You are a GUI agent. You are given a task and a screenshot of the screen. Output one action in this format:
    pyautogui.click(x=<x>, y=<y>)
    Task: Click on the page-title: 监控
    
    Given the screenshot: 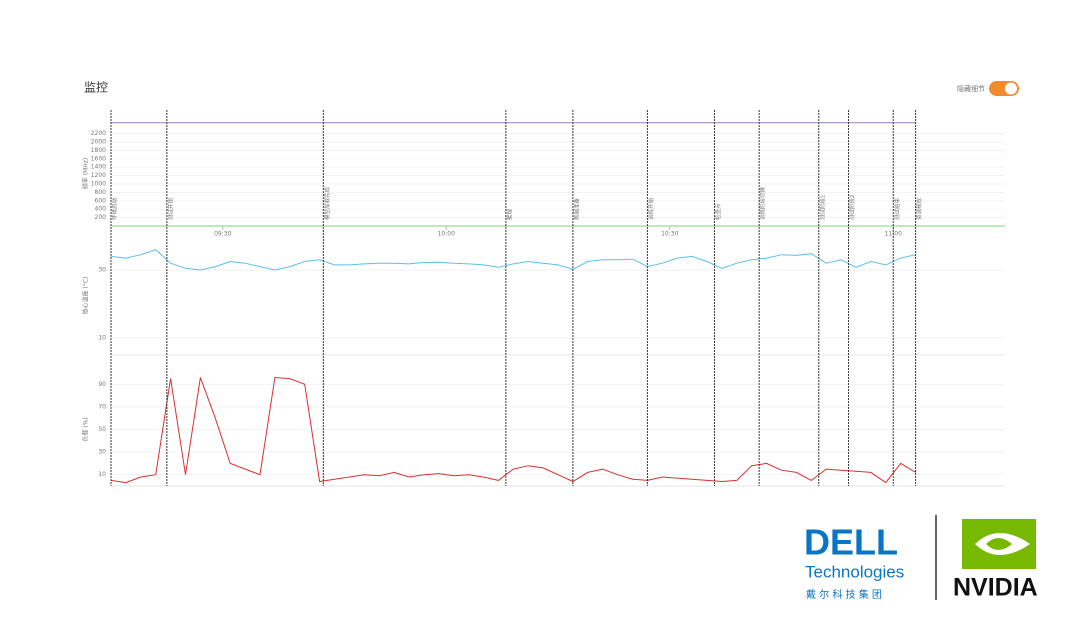 What is the action you would take?
    pyautogui.click(x=96, y=88)
    